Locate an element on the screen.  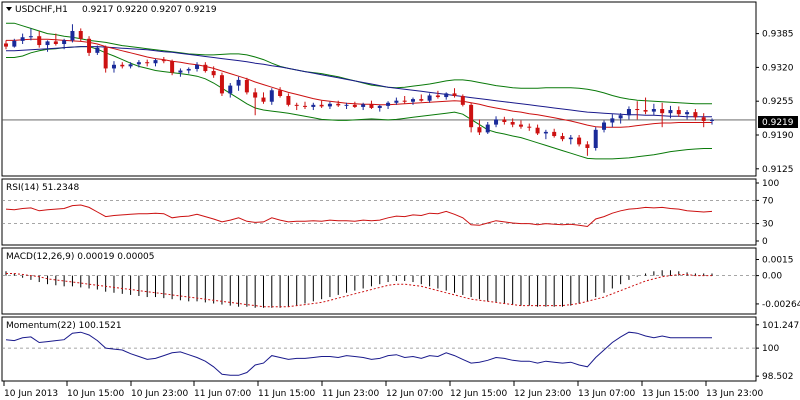
x-tick-label: 13 Jun 15:00 is located at coordinates (670, 394).